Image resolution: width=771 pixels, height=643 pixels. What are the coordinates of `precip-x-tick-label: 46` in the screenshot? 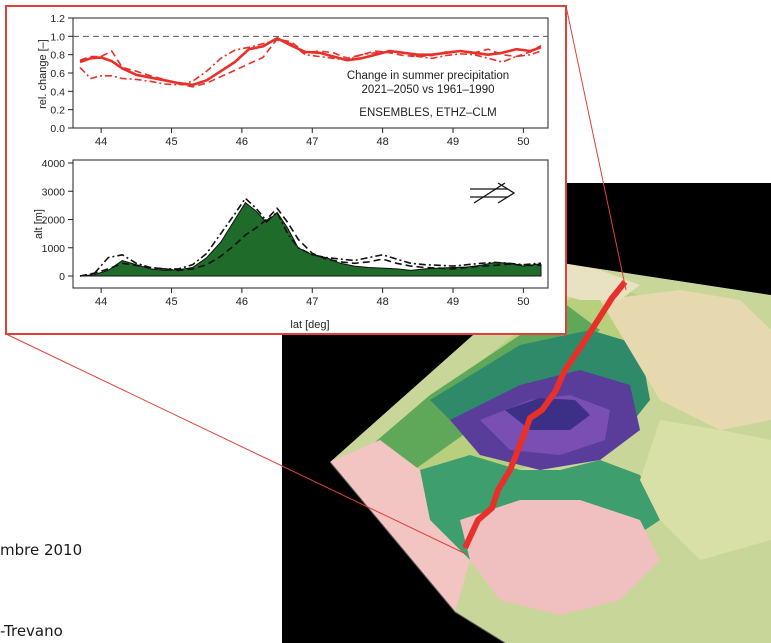 It's located at (242, 142).